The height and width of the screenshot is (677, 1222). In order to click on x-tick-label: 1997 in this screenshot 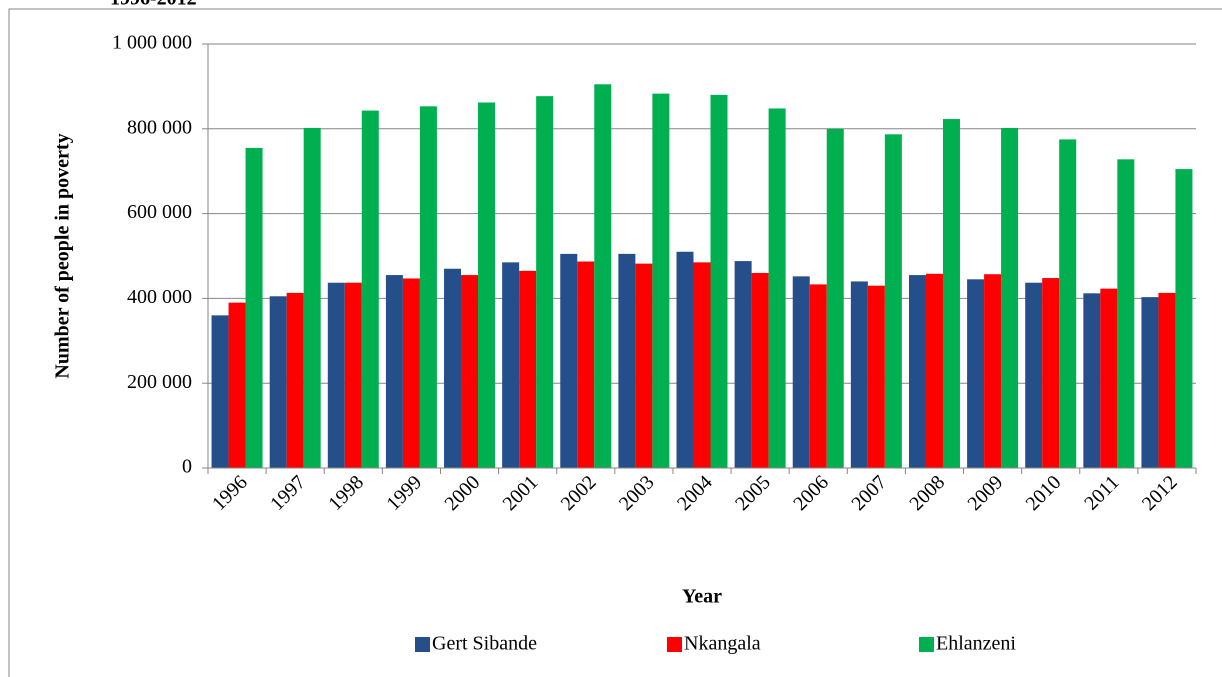, I will do `click(288, 493)`.